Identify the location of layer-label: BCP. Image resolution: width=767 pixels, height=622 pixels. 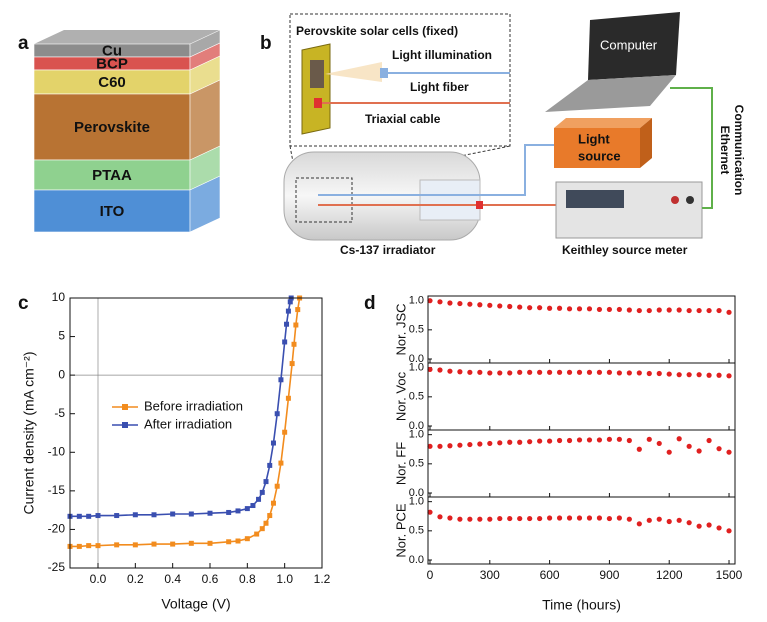
(112, 63).